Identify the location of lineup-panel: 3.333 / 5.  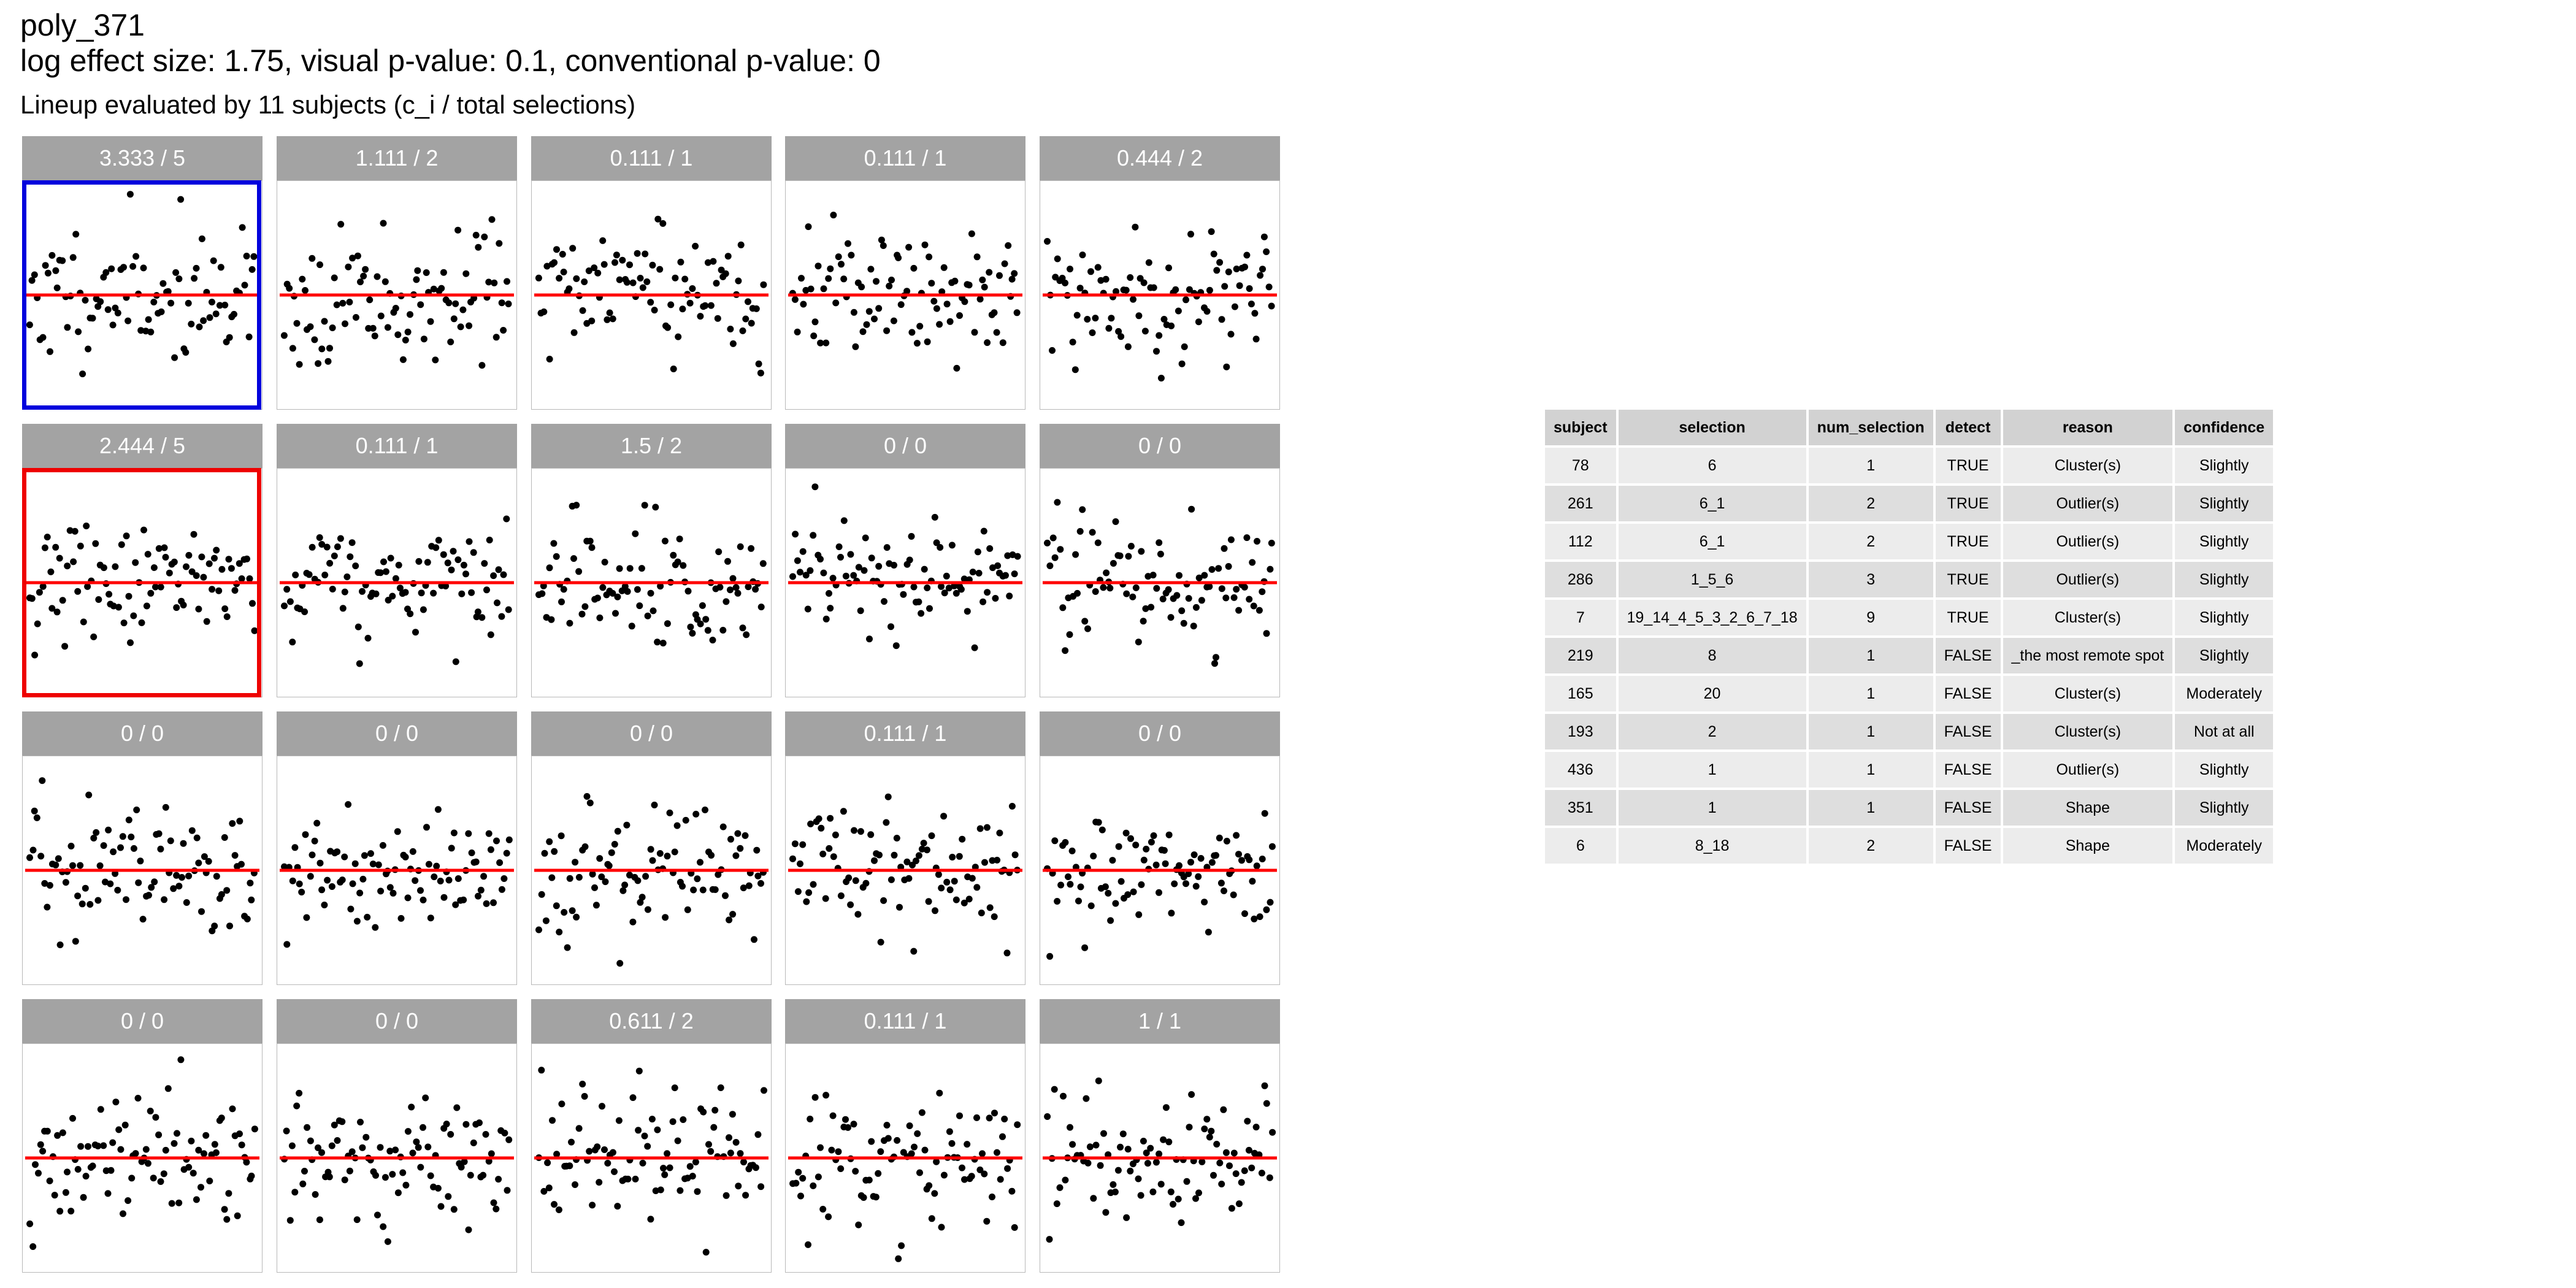
(142, 273).